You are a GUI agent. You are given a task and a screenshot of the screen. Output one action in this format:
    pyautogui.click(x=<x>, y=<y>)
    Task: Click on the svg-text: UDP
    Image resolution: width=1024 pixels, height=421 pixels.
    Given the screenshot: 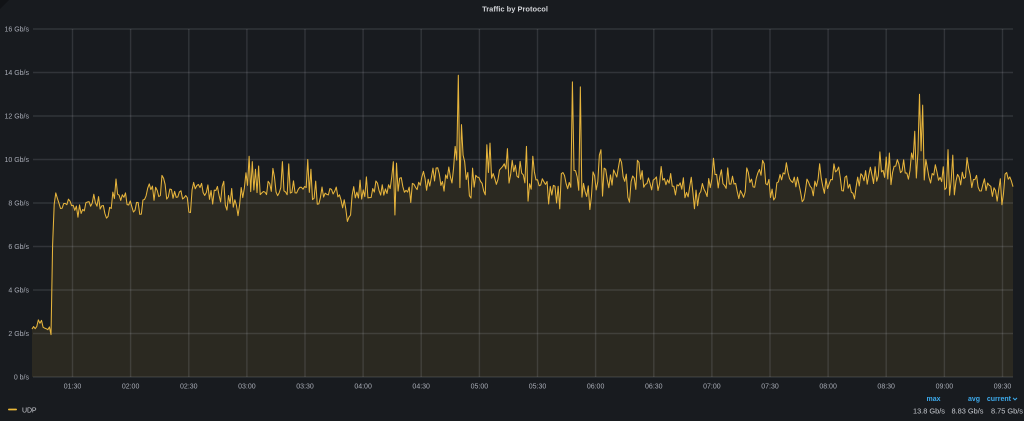 What is the action you would take?
    pyautogui.click(x=29, y=411)
    